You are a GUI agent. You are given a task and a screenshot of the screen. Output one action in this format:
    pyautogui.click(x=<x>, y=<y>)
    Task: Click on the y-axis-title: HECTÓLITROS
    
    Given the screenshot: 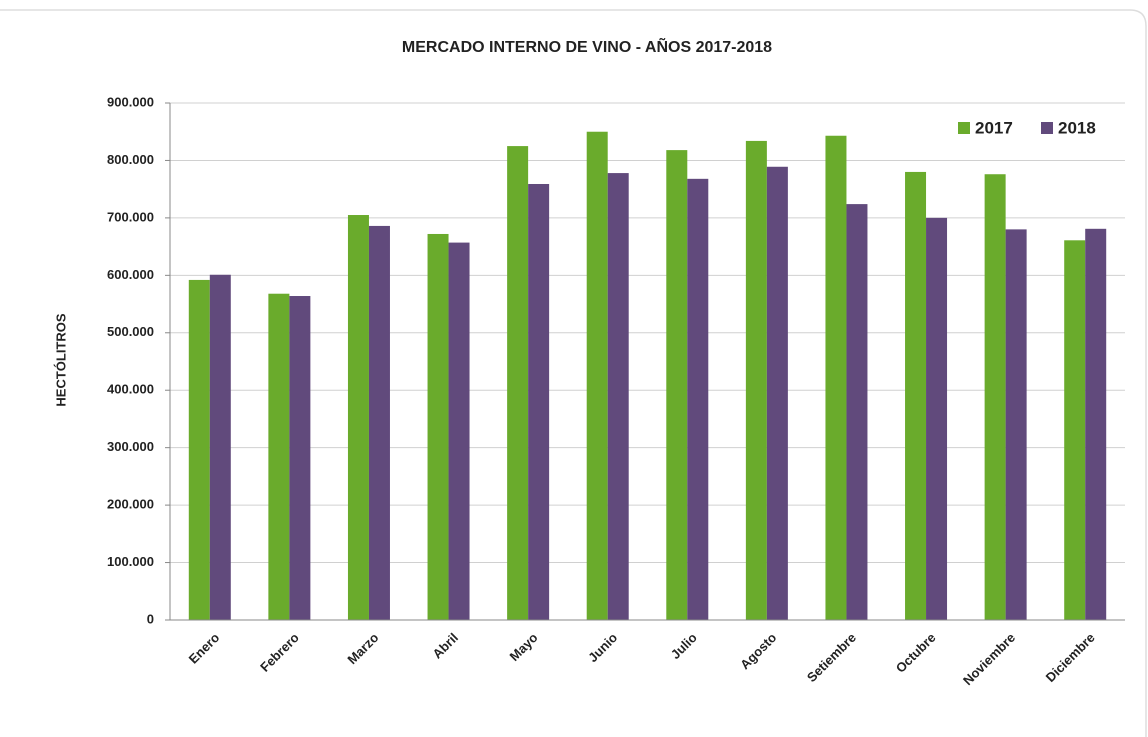 What is the action you would take?
    pyautogui.click(x=60, y=359)
    